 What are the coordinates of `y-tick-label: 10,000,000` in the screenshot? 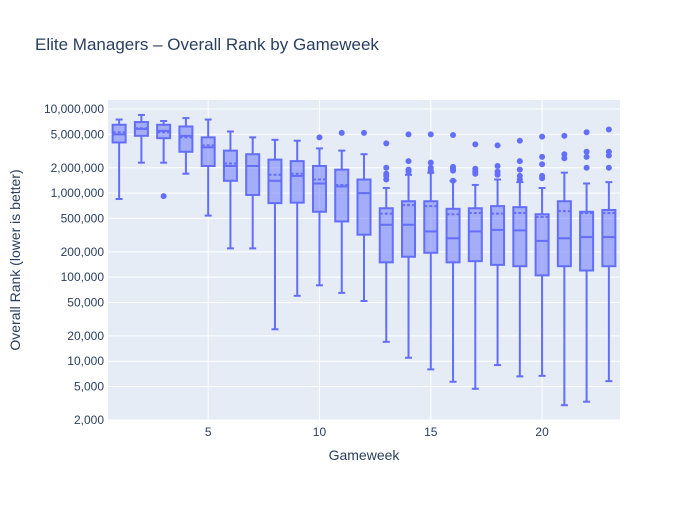 It's located at (74, 109).